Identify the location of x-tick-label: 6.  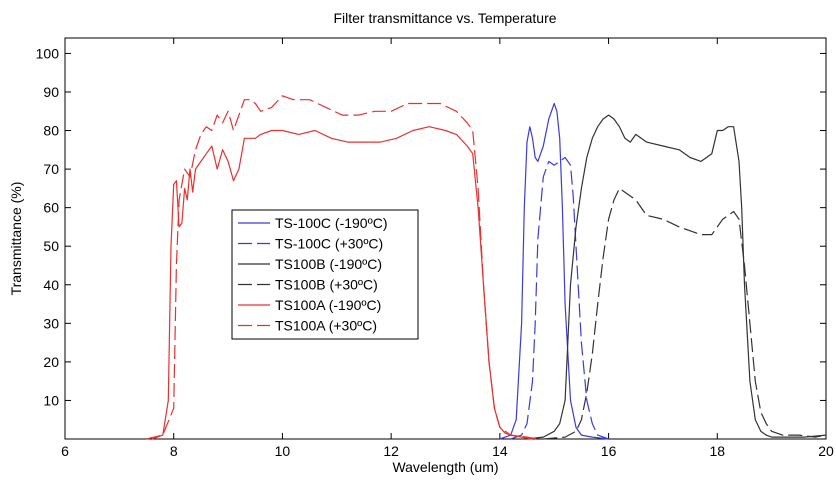
(65, 451).